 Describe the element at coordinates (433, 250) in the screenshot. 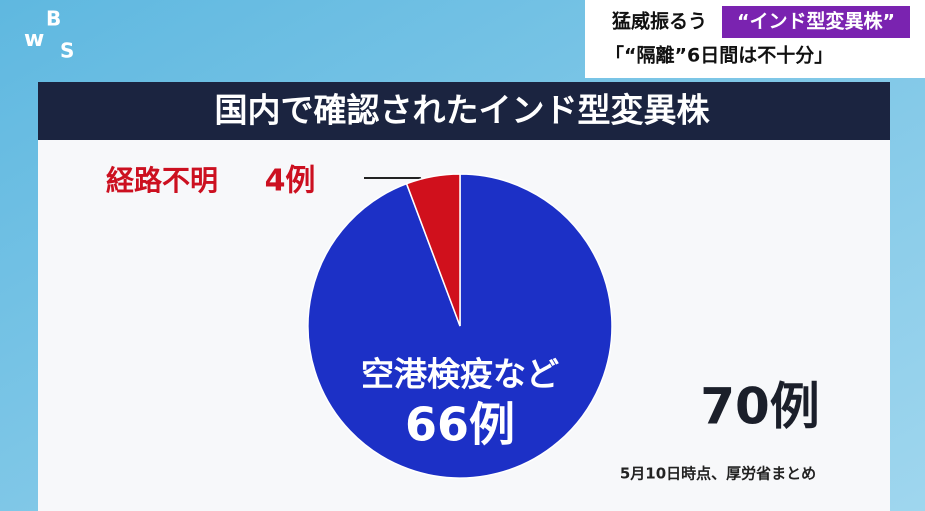

I see `pie-slice` at that location.